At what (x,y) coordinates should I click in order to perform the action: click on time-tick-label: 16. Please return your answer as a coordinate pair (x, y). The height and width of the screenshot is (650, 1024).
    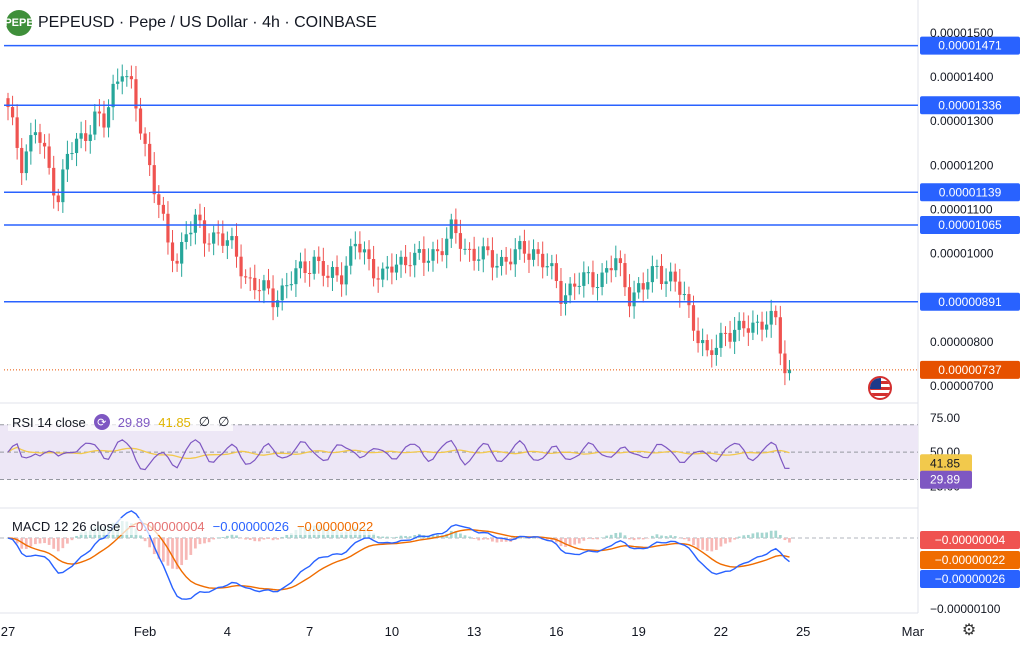
    Looking at the image, I should click on (556, 631).